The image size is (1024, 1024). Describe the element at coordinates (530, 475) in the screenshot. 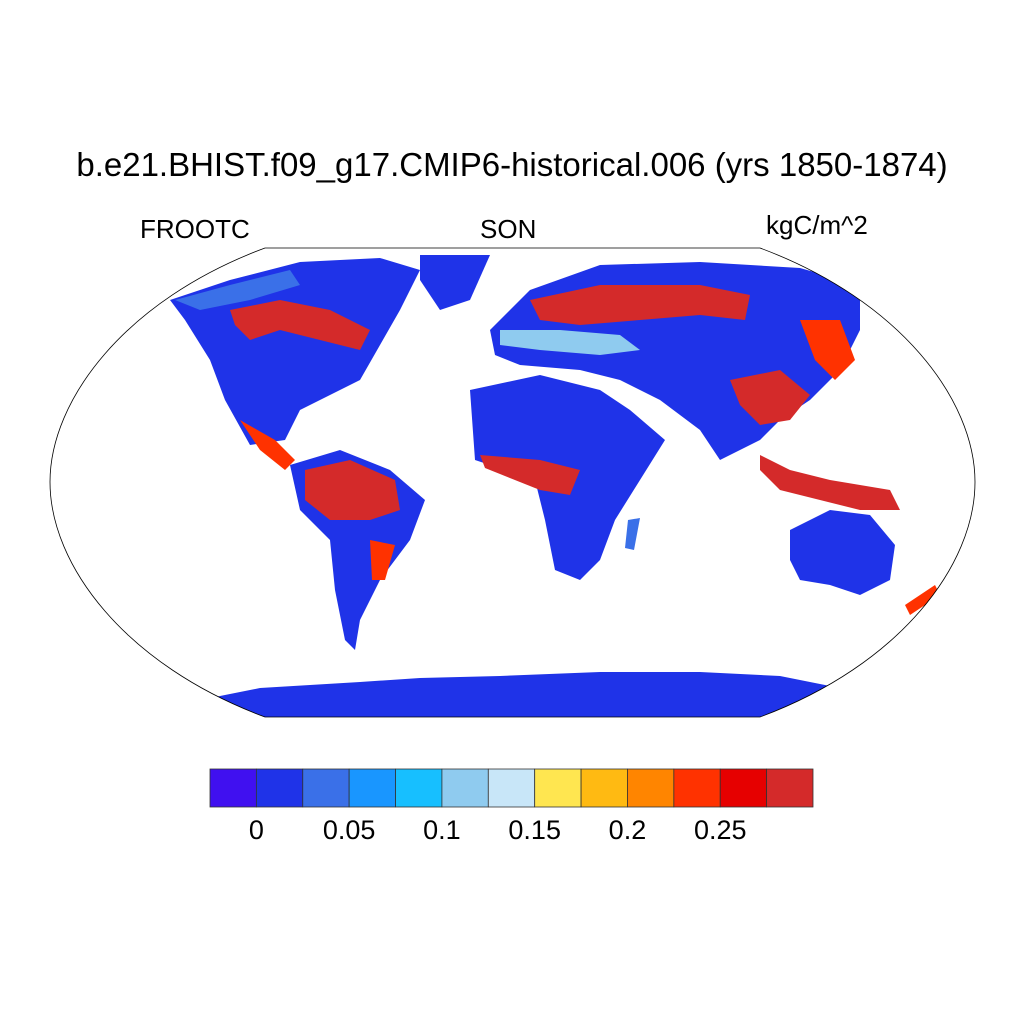

I see `central-africa` at that location.